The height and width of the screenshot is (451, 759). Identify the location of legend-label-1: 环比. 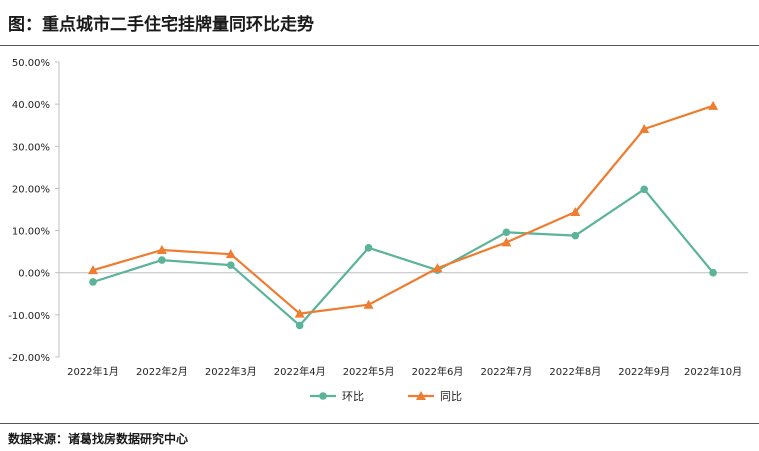
(353, 396).